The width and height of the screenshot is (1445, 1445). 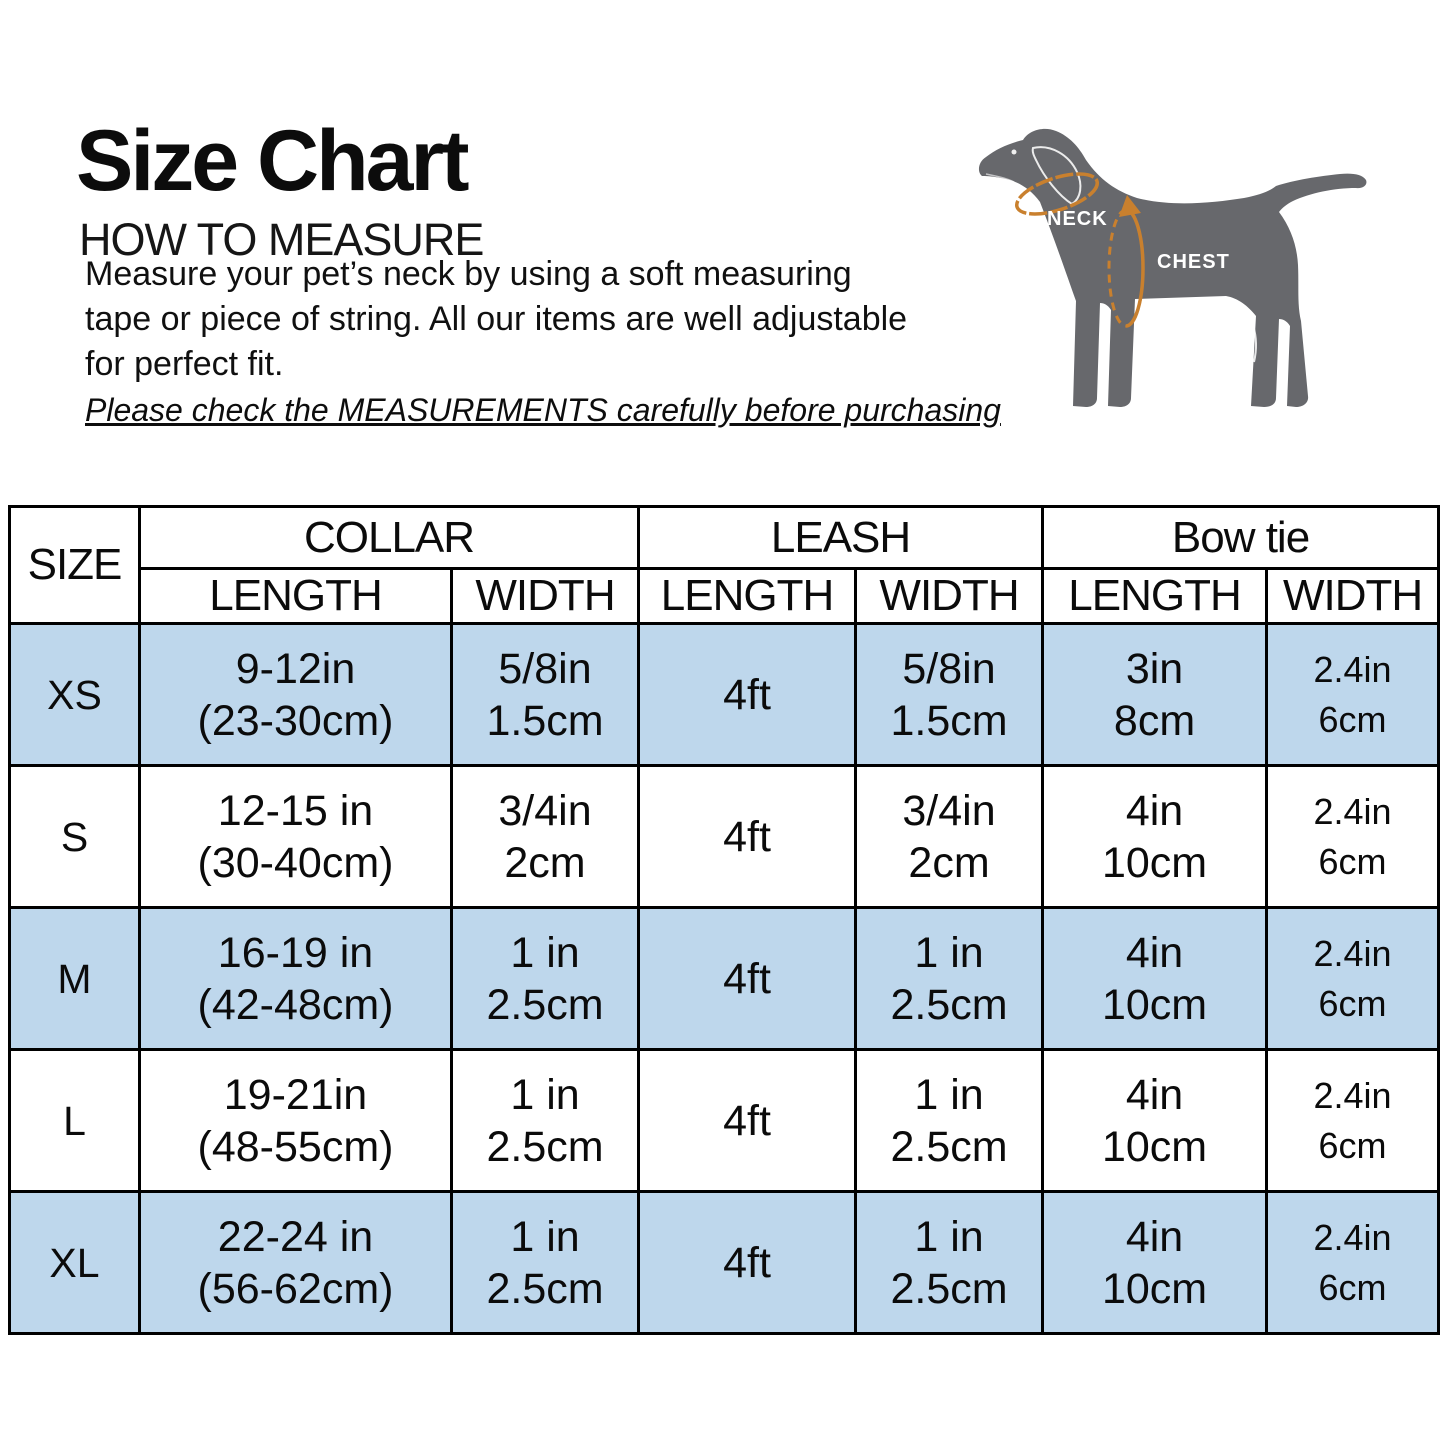 I want to click on cell-leash-width: 5/8in 1.5cm, so click(x=949, y=694).